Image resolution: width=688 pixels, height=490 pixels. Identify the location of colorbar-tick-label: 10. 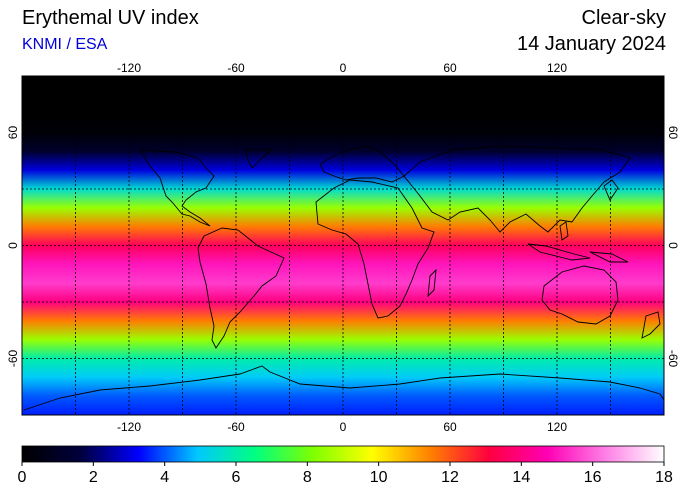
(379, 477).